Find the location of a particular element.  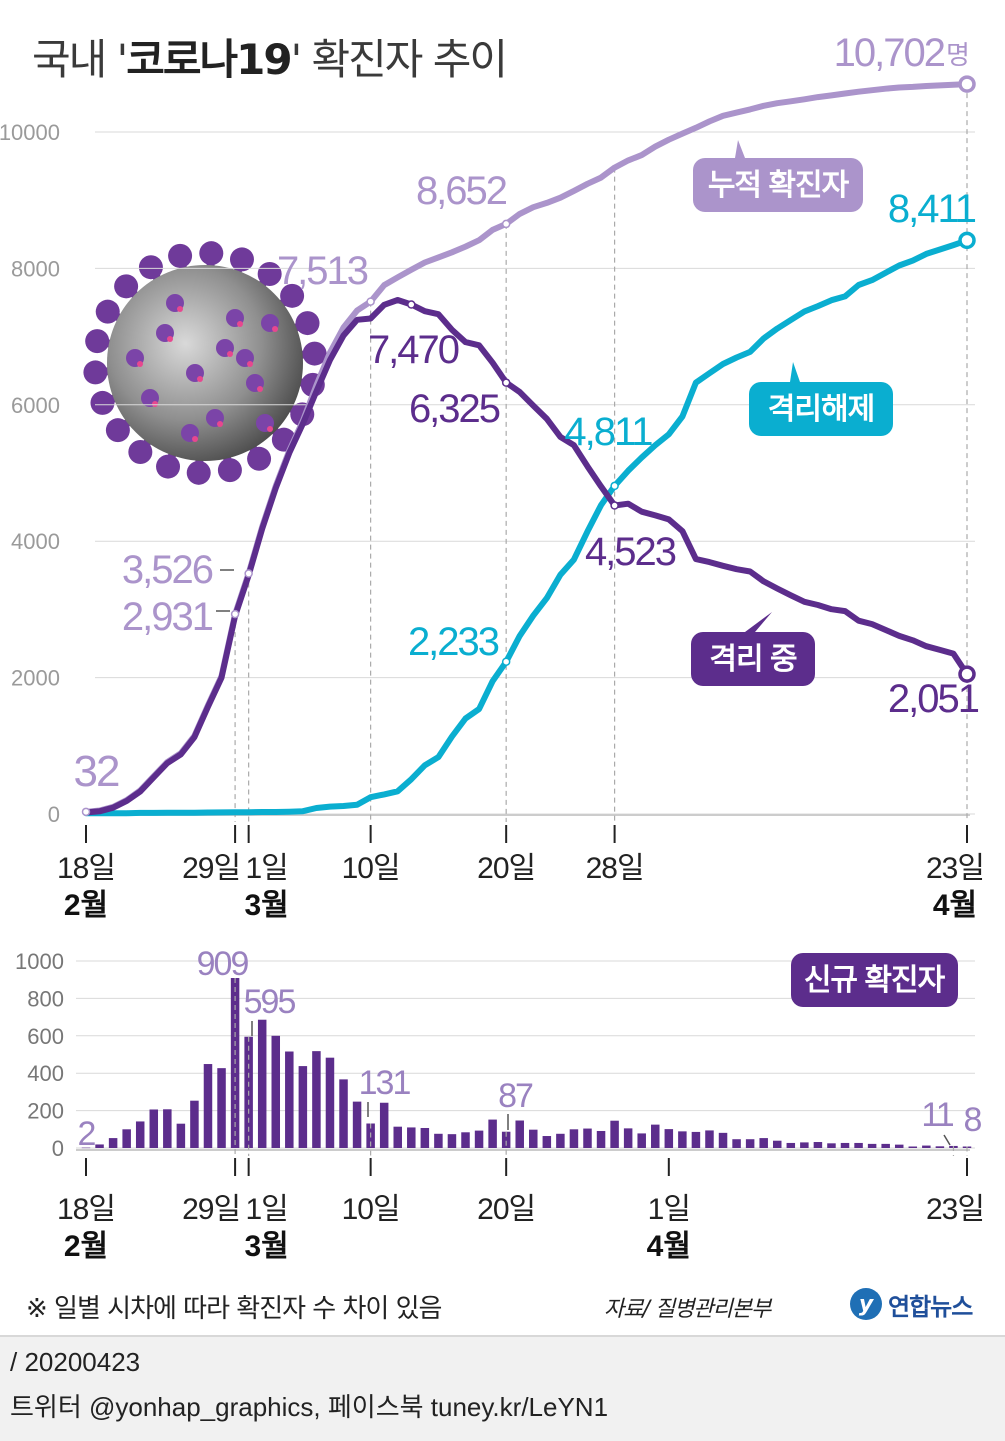

value-label: 87 is located at coordinates (515, 1096).